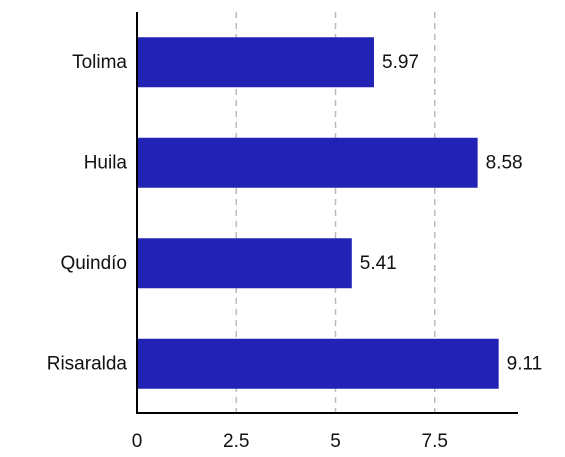  I want to click on x-tick-label-7.5: 7.5, so click(435, 441).